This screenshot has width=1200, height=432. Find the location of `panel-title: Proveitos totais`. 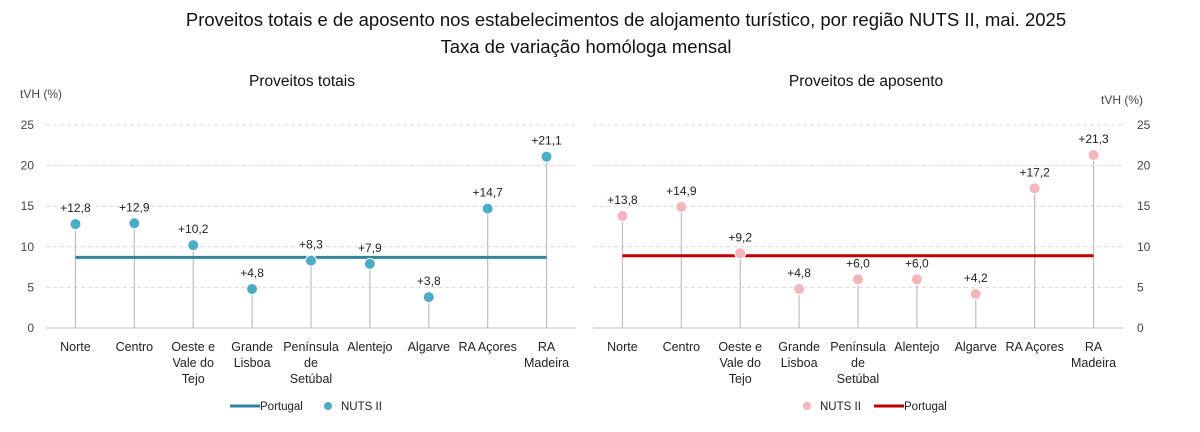

panel-title: Proveitos totais is located at coordinates (302, 81).